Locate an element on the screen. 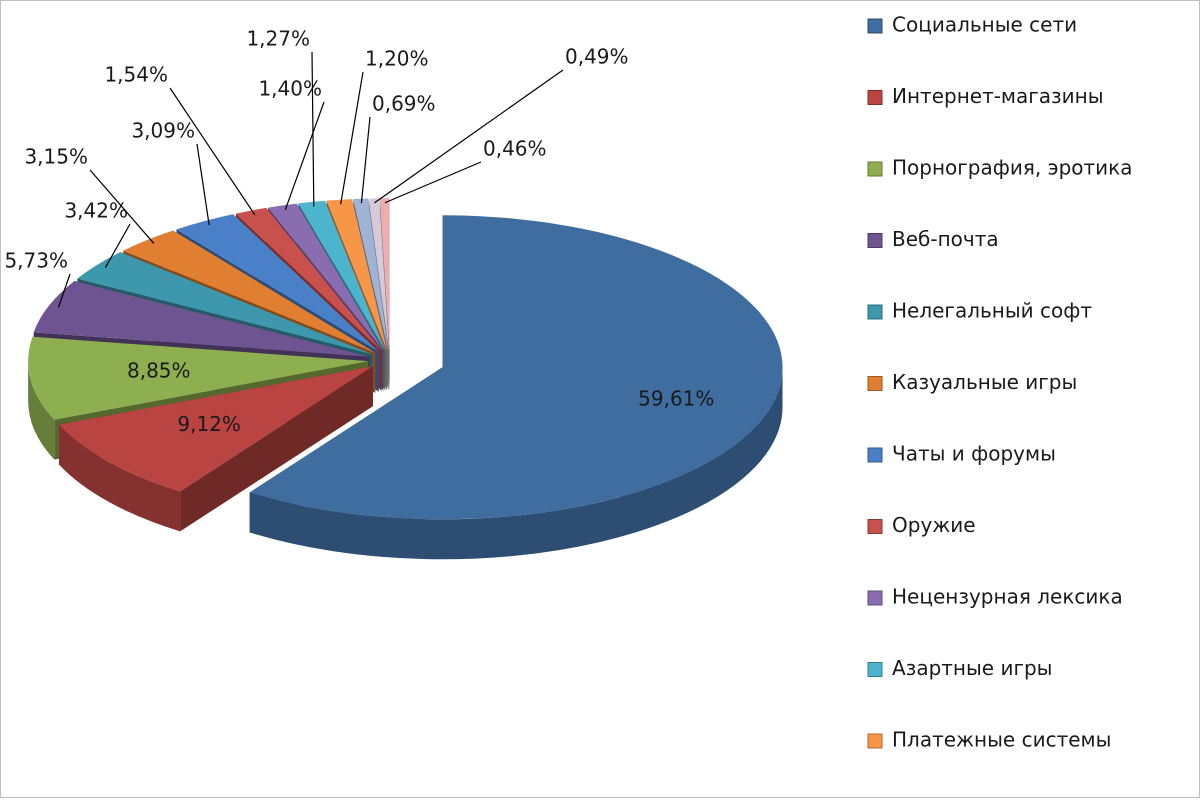 This screenshot has height=804, width=1200. legend-label: Азартные игры is located at coordinates (972, 668).